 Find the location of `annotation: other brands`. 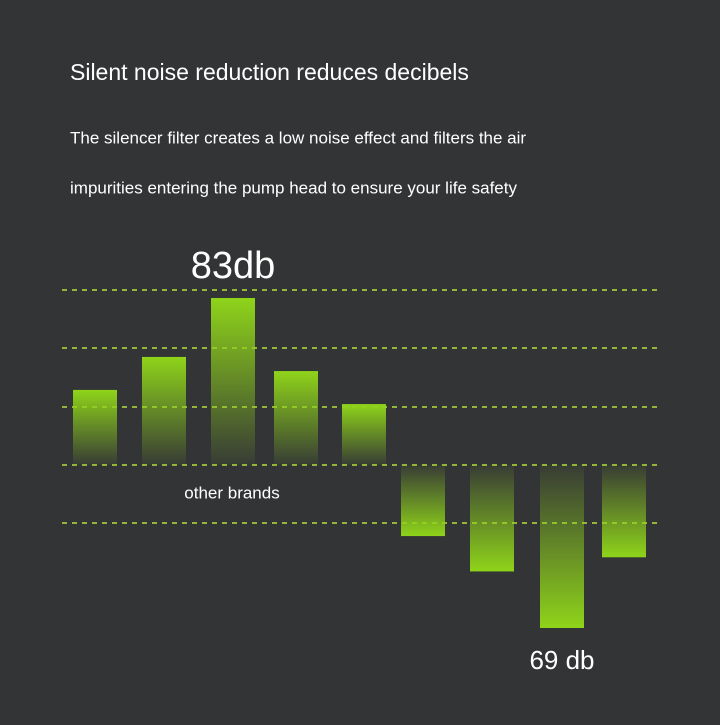

annotation: other brands is located at coordinates (231, 492).